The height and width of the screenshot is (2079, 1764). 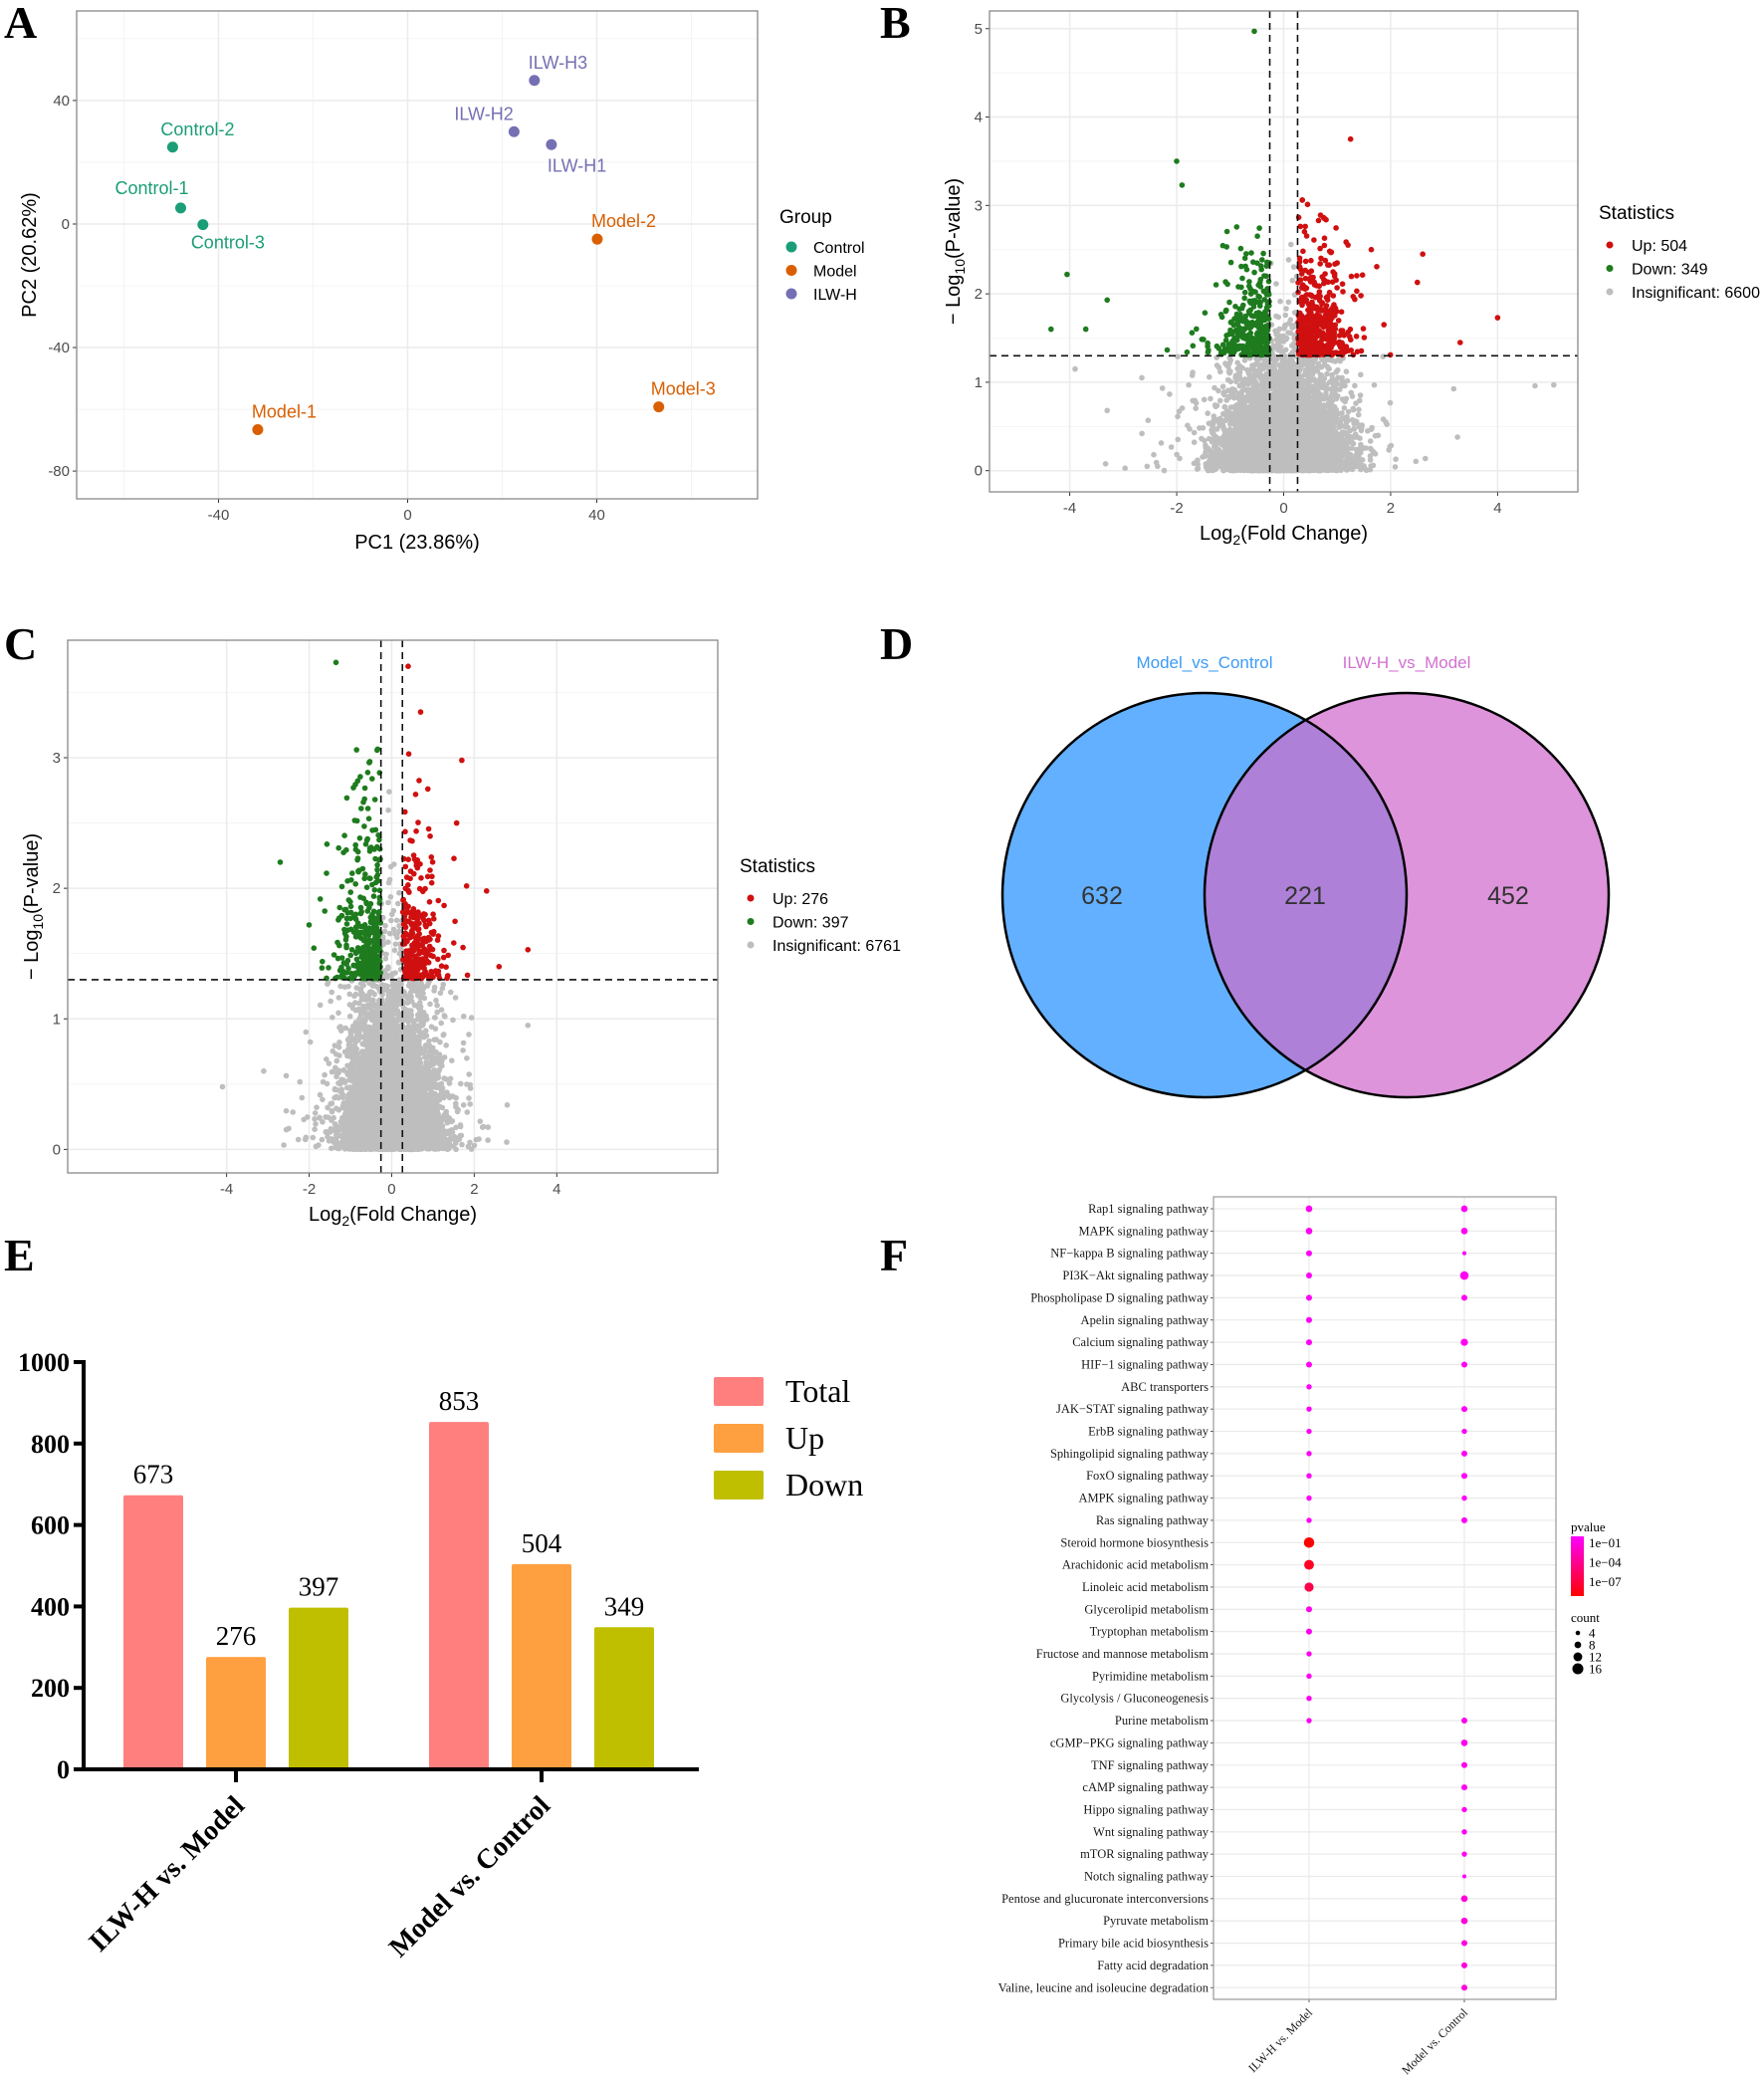 I want to click on plot-border, so click(x=417, y=255).